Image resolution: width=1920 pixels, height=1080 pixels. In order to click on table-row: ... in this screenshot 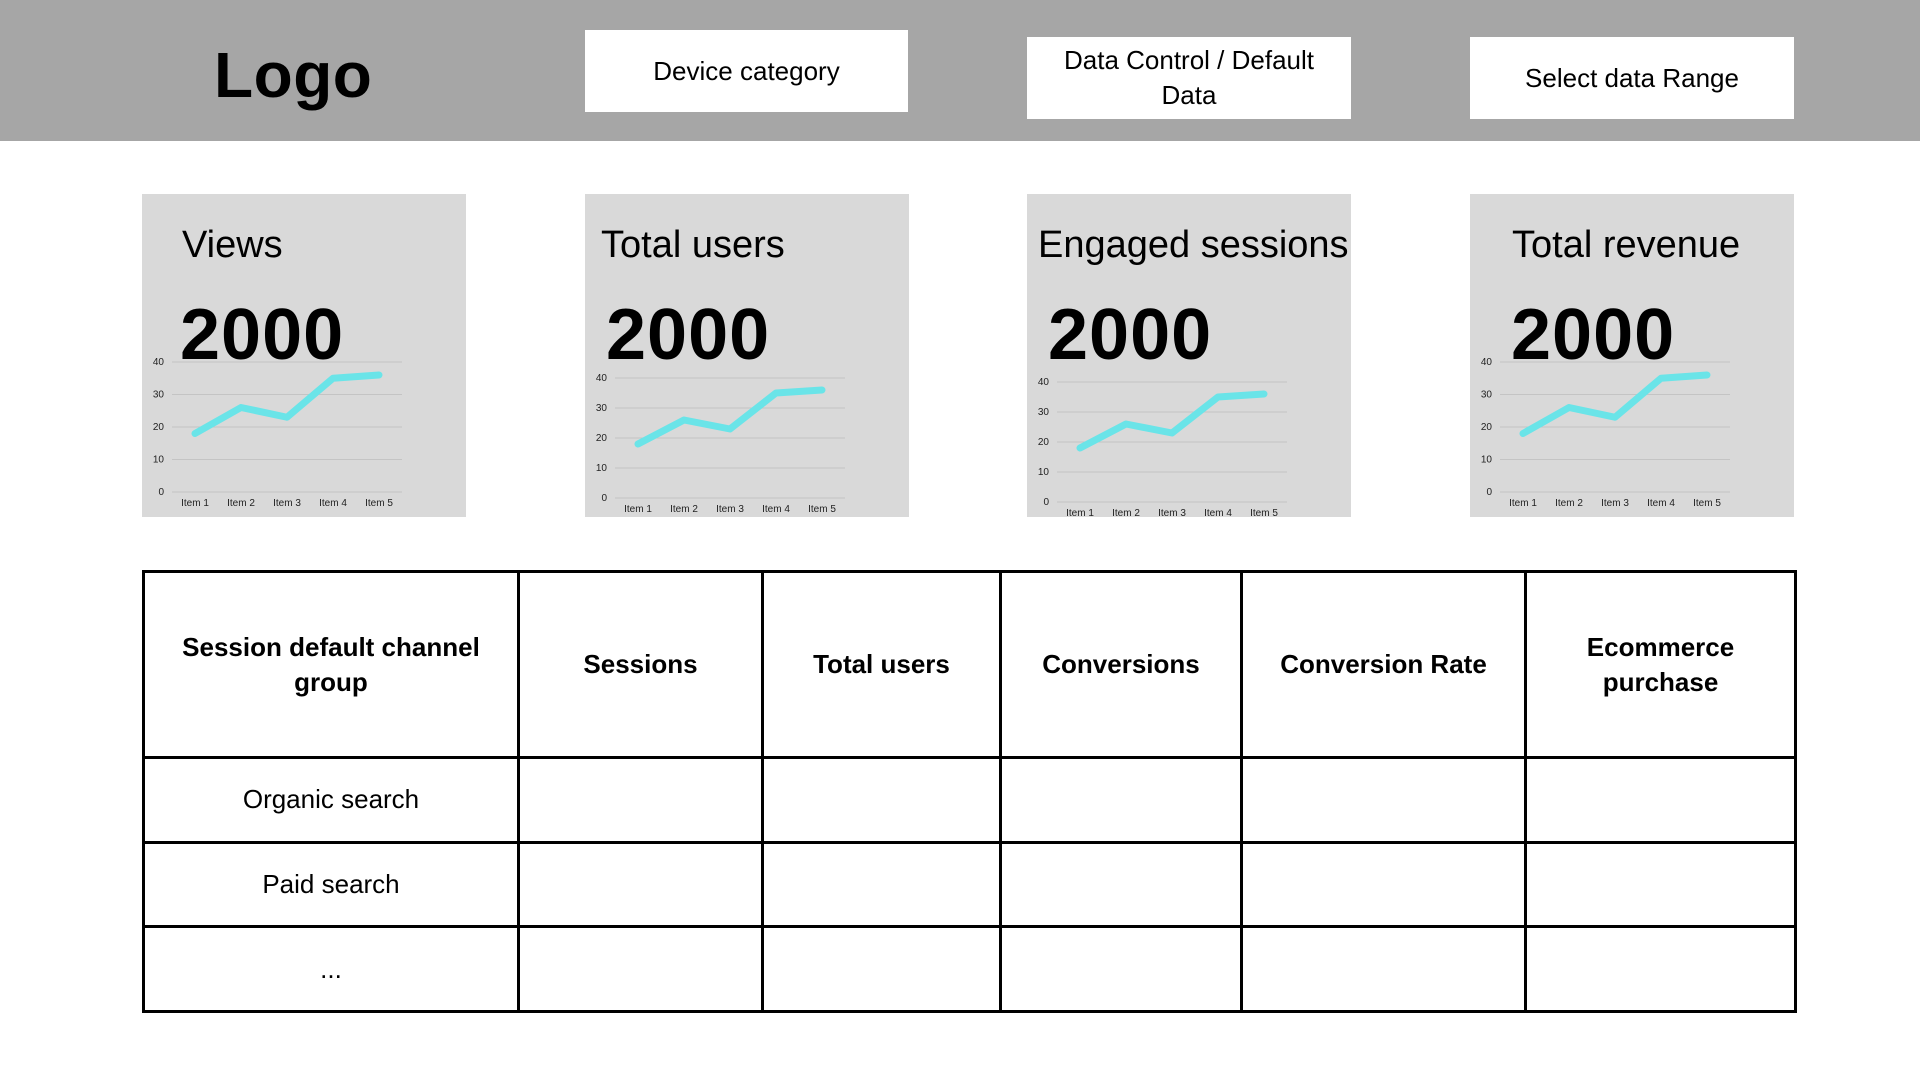, I will do `click(969, 969)`.